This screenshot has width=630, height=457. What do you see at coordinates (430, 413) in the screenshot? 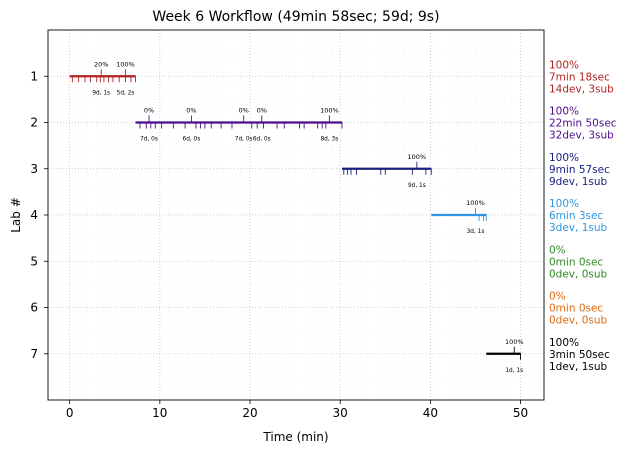
I see `x-tick-label: 40` at bounding box center [430, 413].